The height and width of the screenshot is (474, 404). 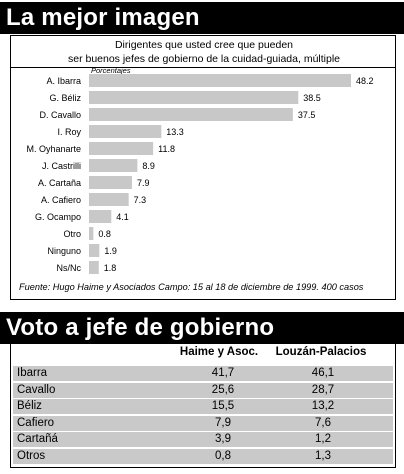 I want to click on category-label: A. Cartaña, so click(x=59, y=183).